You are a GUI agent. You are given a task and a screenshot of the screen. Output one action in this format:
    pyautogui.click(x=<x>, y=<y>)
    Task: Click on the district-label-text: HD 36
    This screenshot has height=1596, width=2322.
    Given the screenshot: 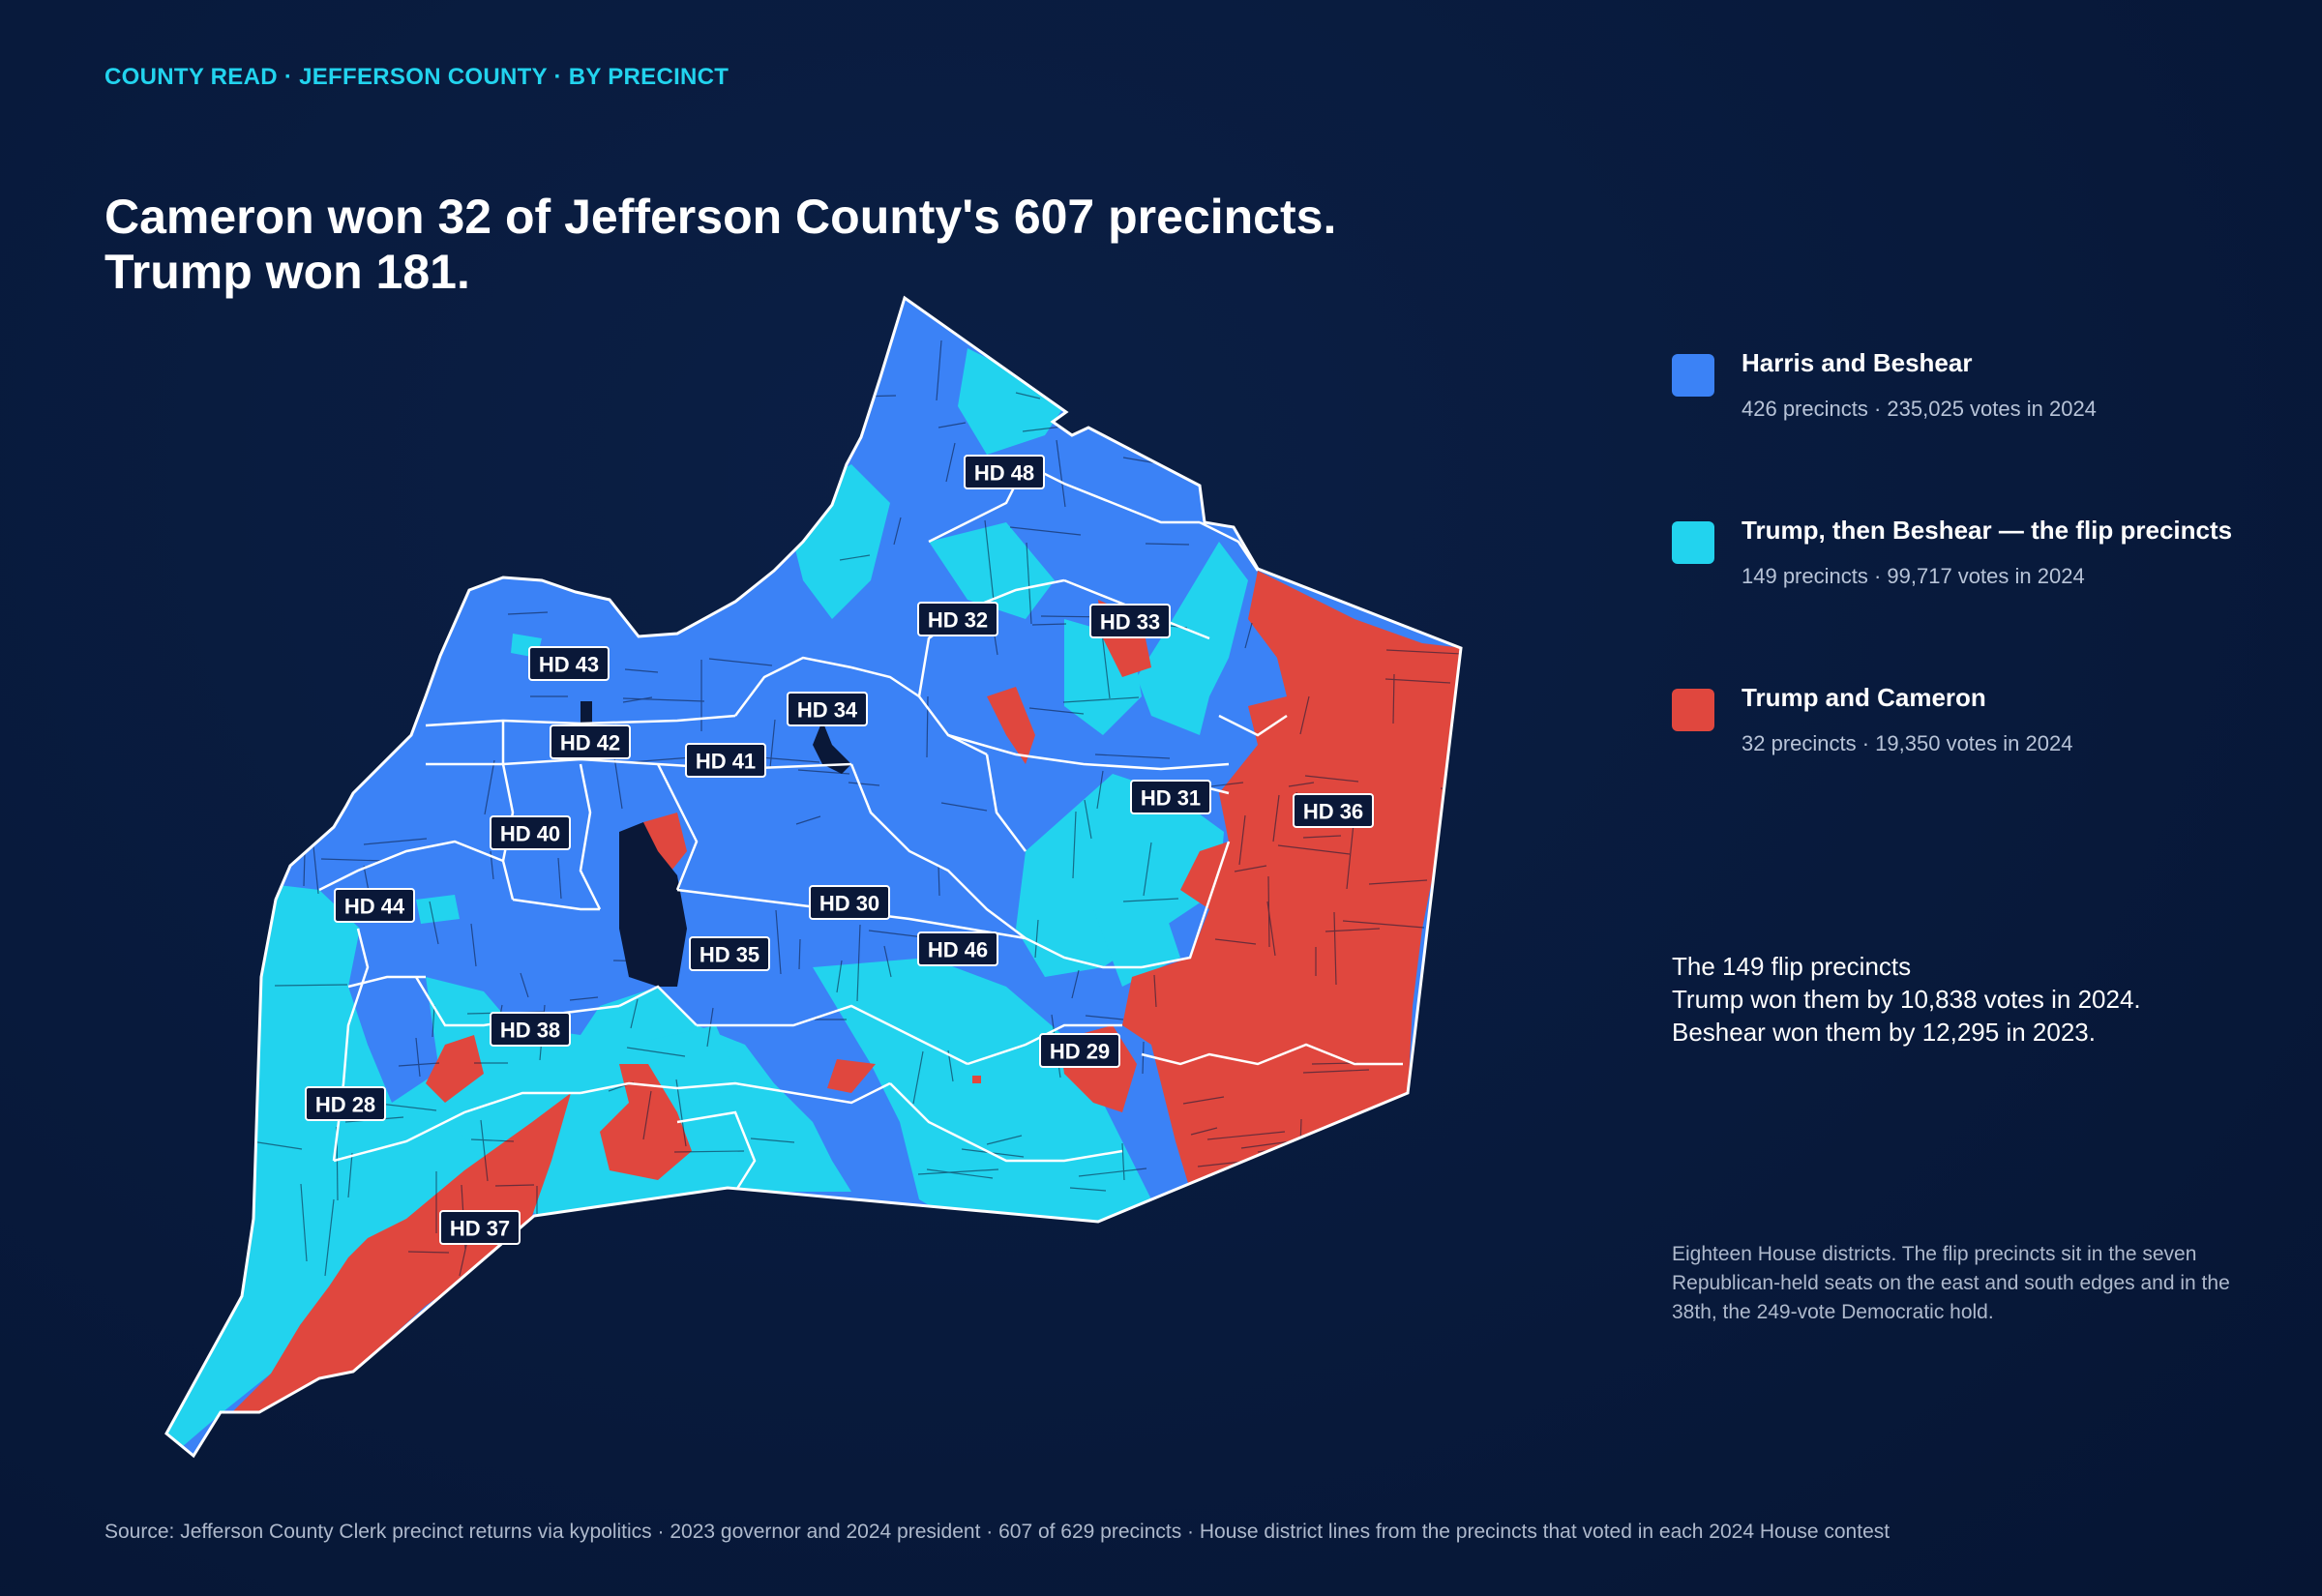 What is the action you would take?
    pyautogui.click(x=1333, y=812)
    